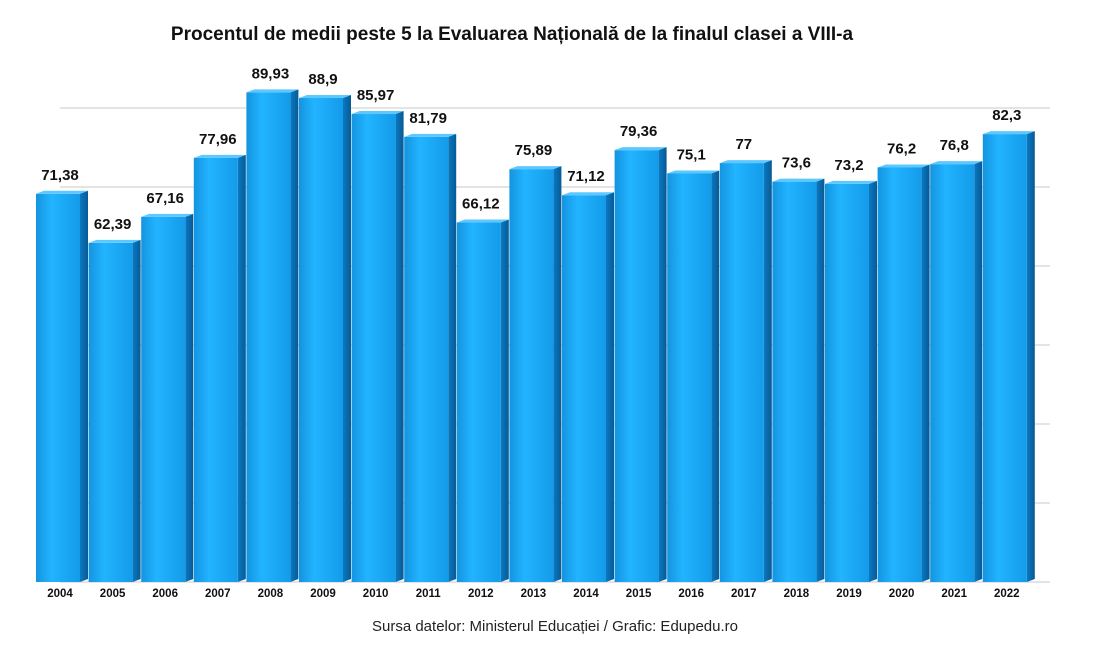 This screenshot has height=666, width=1110. I want to click on x-tick-2014: 2014, so click(586, 594).